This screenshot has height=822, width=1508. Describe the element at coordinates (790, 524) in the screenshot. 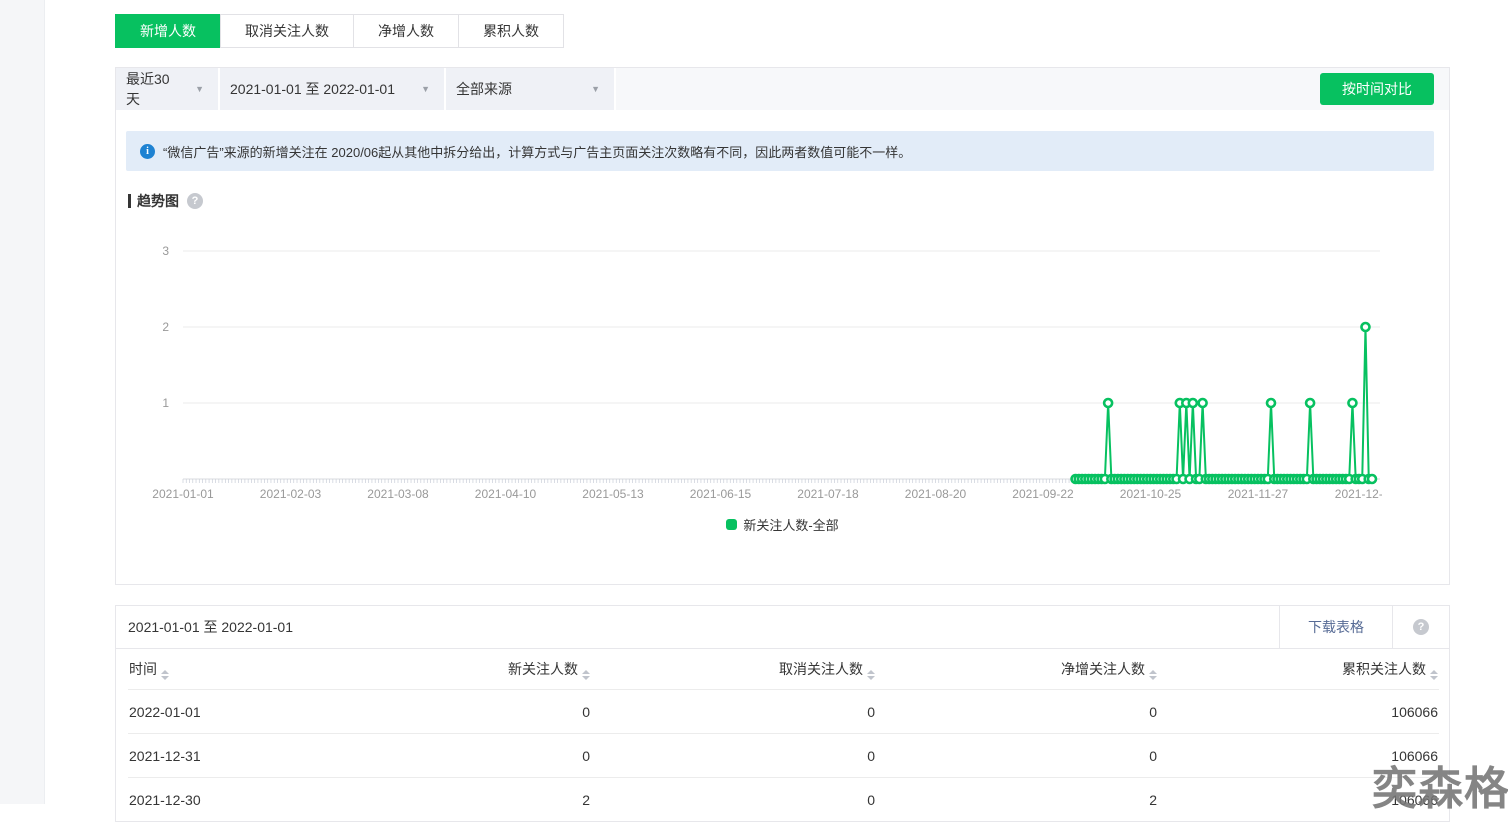

I see `legend-label: 新关注人数-全部` at that location.